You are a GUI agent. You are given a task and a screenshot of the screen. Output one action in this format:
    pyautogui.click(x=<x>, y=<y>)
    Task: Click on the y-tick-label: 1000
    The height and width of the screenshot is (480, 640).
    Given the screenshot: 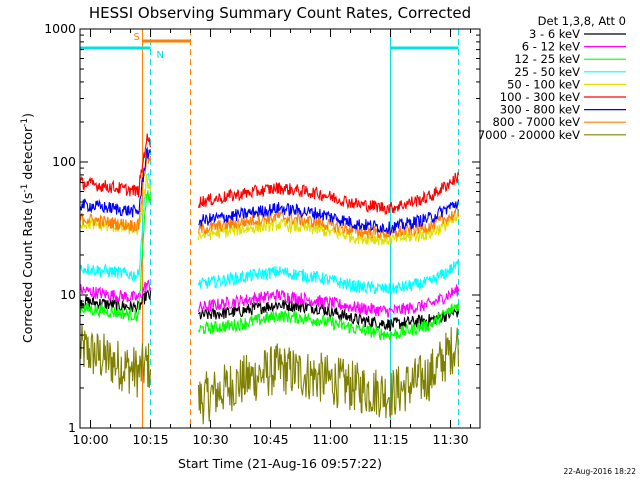 What is the action you would take?
    pyautogui.click(x=60, y=28)
    